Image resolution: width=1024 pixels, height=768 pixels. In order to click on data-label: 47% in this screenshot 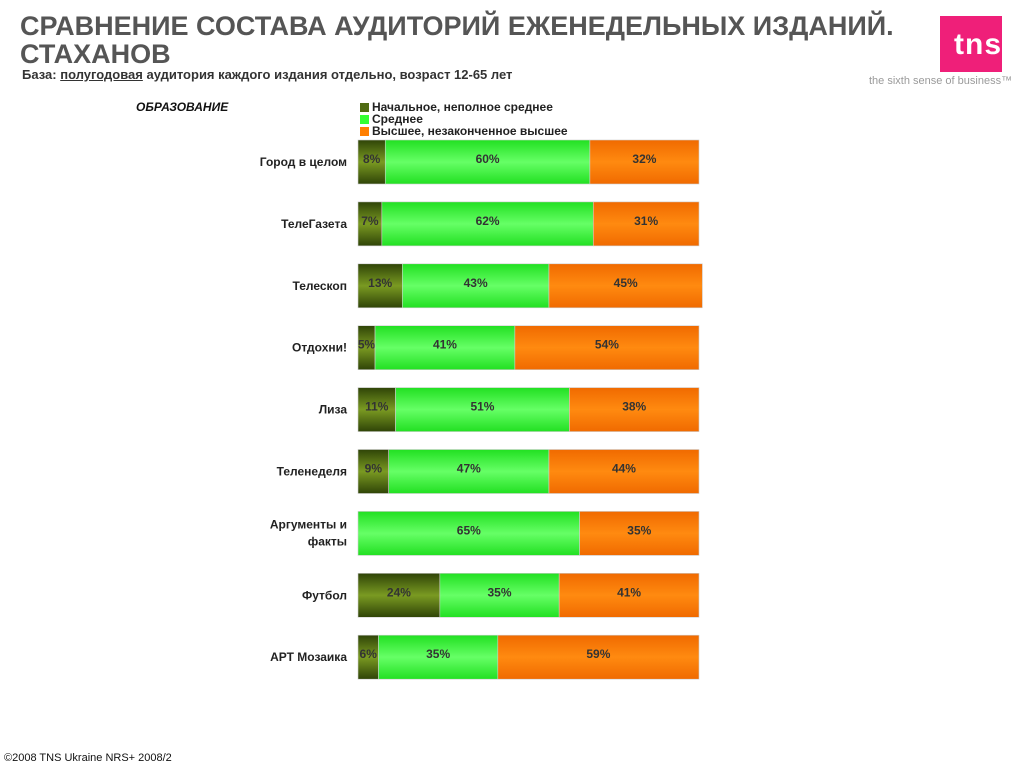, I will do `click(469, 469)`.